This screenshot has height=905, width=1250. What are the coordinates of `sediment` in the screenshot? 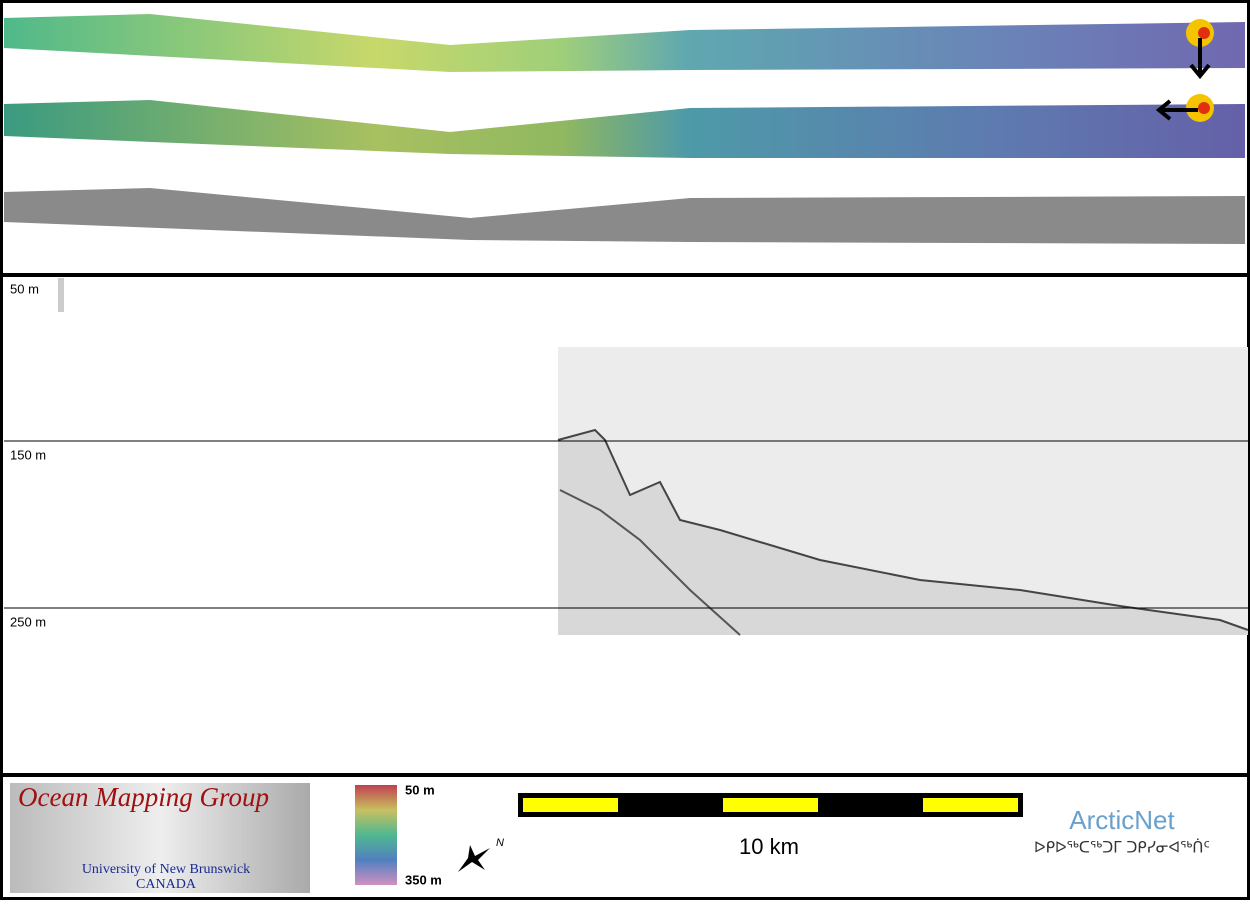 It's located at (903, 532).